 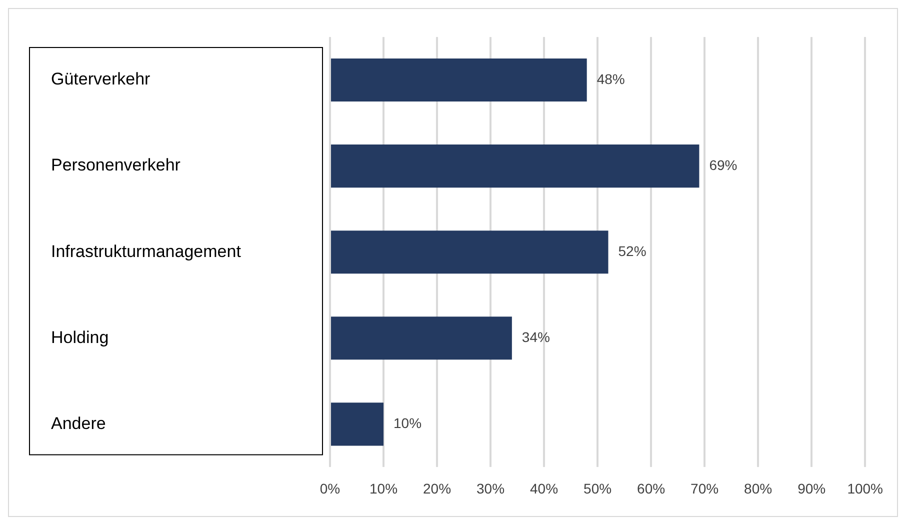 What do you see at coordinates (490, 488) in the screenshot?
I see `x-tick-label: 30%` at bounding box center [490, 488].